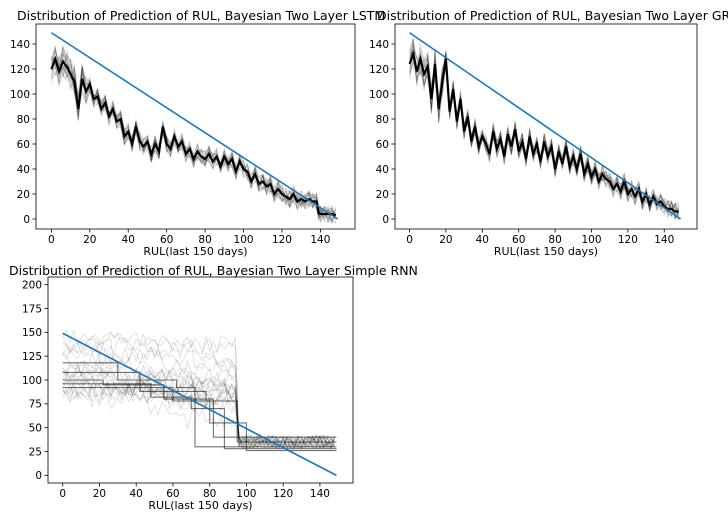 The height and width of the screenshot is (529, 728). Describe the element at coordinates (32, 309) in the screenshot. I see `y-tick-label: 175` at that location.